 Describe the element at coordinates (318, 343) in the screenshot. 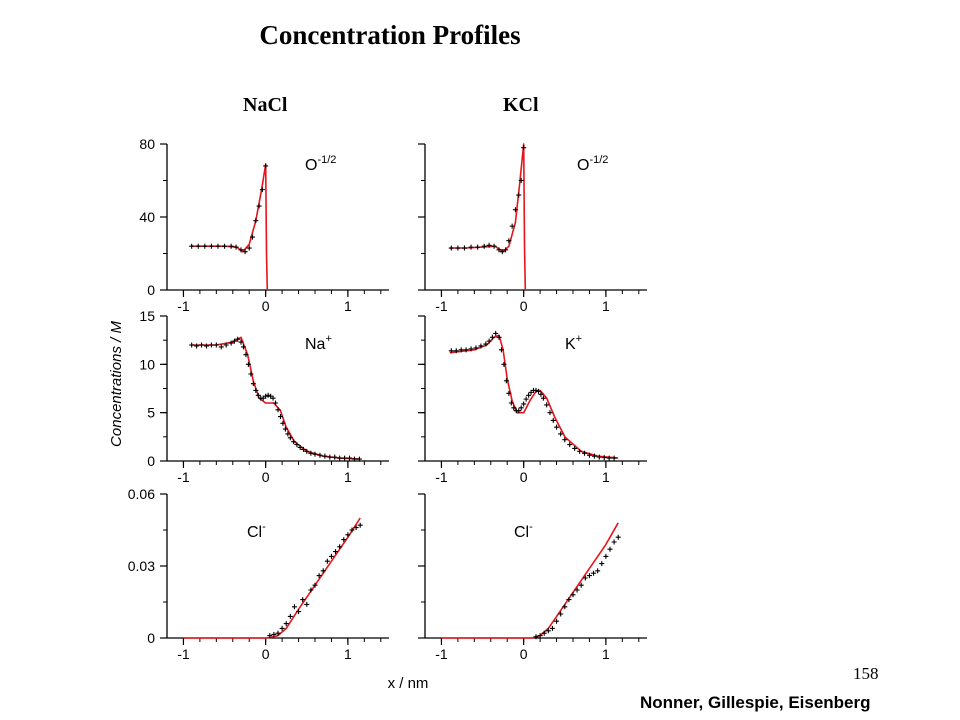

I see `species-label: Na+` at that location.